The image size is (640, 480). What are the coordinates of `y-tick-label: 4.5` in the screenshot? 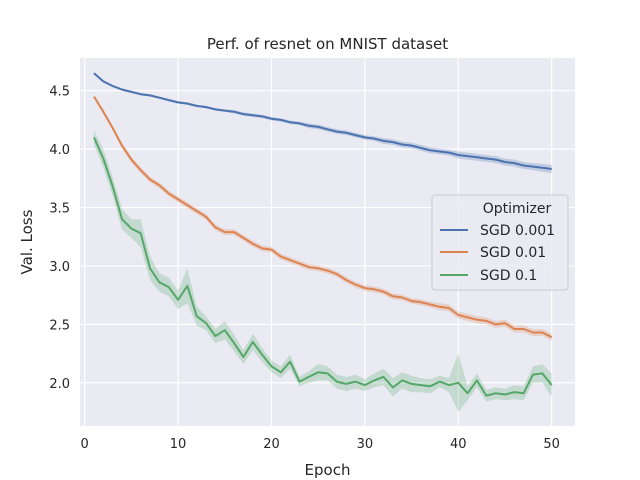 It's located at (59, 92).